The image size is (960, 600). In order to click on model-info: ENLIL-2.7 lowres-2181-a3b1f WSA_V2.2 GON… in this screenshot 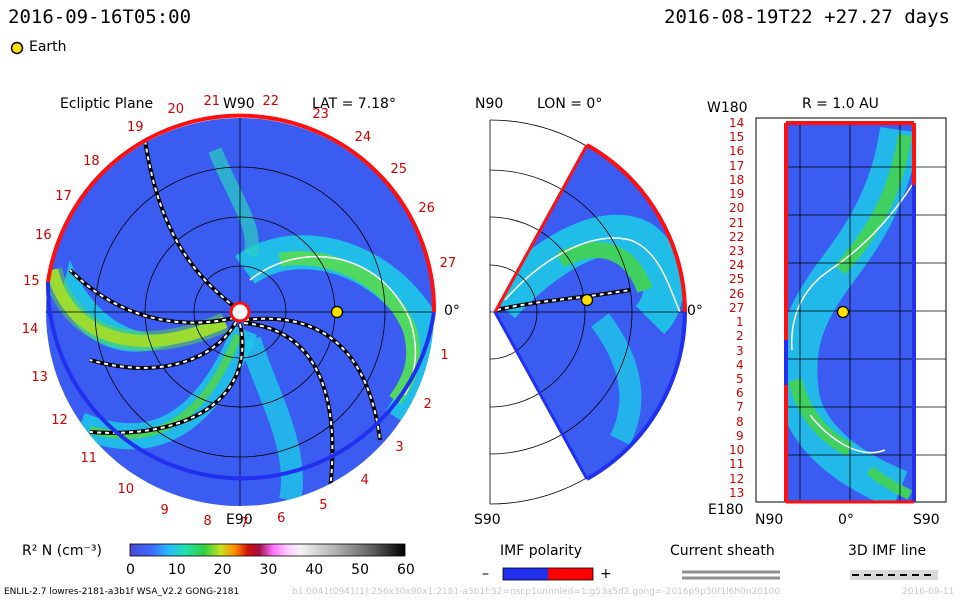, I will do `click(122, 592)`.